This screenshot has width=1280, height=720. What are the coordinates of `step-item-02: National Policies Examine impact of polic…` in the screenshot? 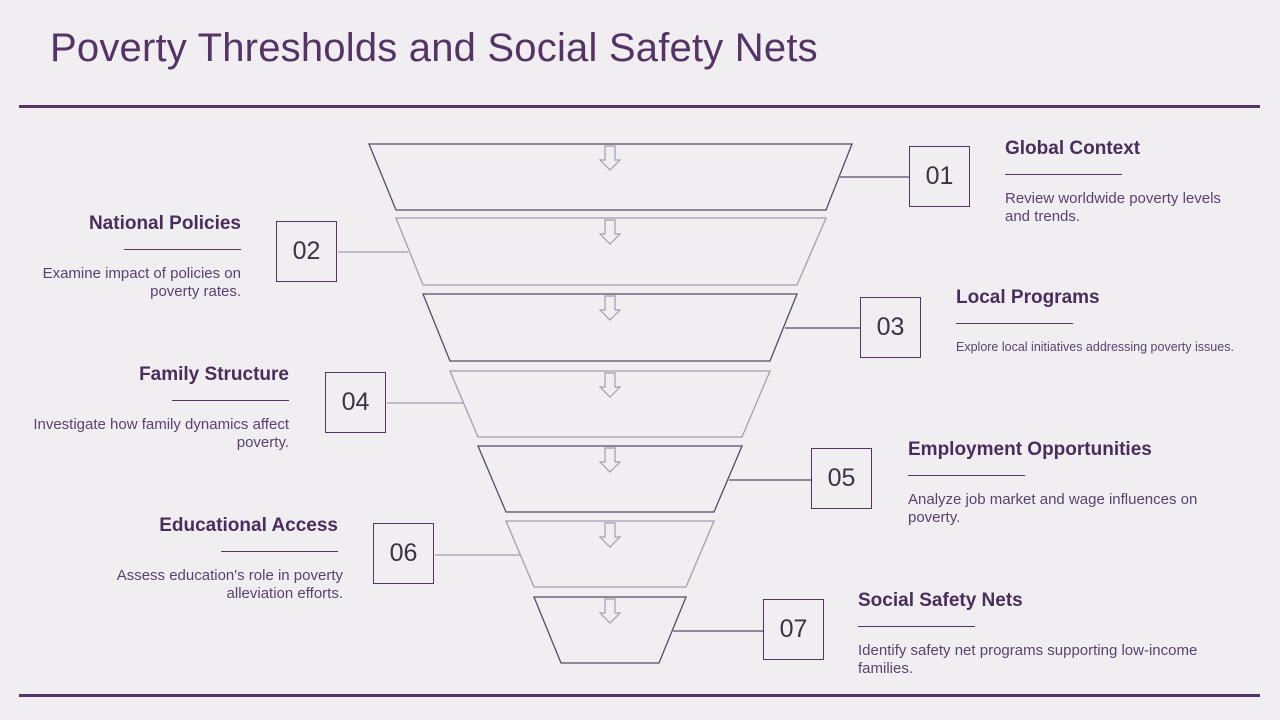 It's located at (120, 257).